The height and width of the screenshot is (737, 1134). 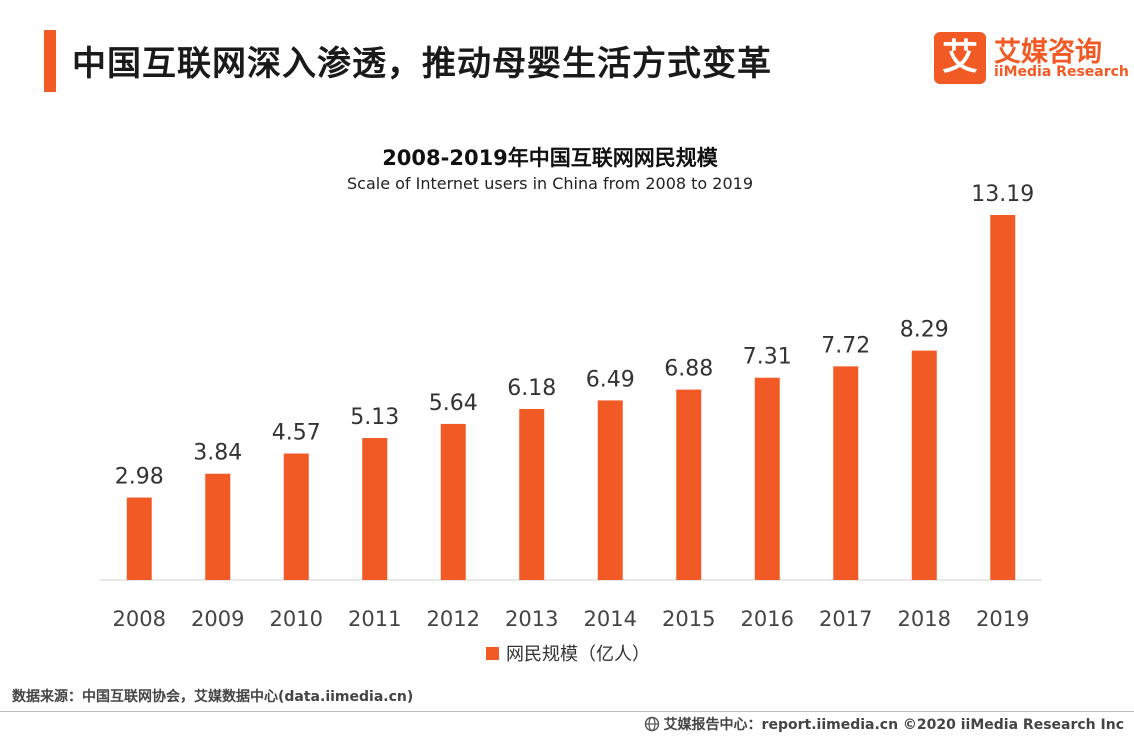 What do you see at coordinates (139, 619) in the screenshot?
I see `x-tick-2008: 2008` at bounding box center [139, 619].